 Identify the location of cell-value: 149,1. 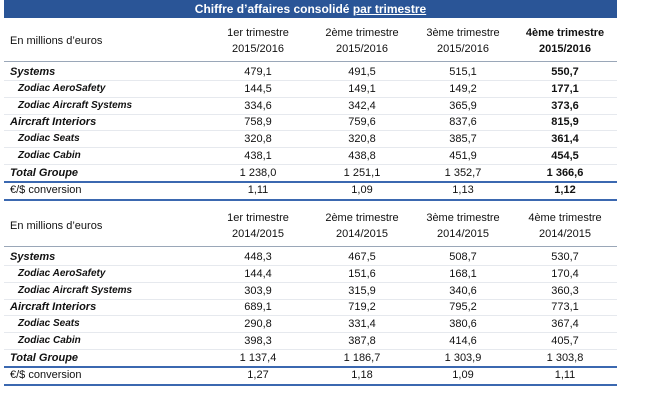
(362, 88).